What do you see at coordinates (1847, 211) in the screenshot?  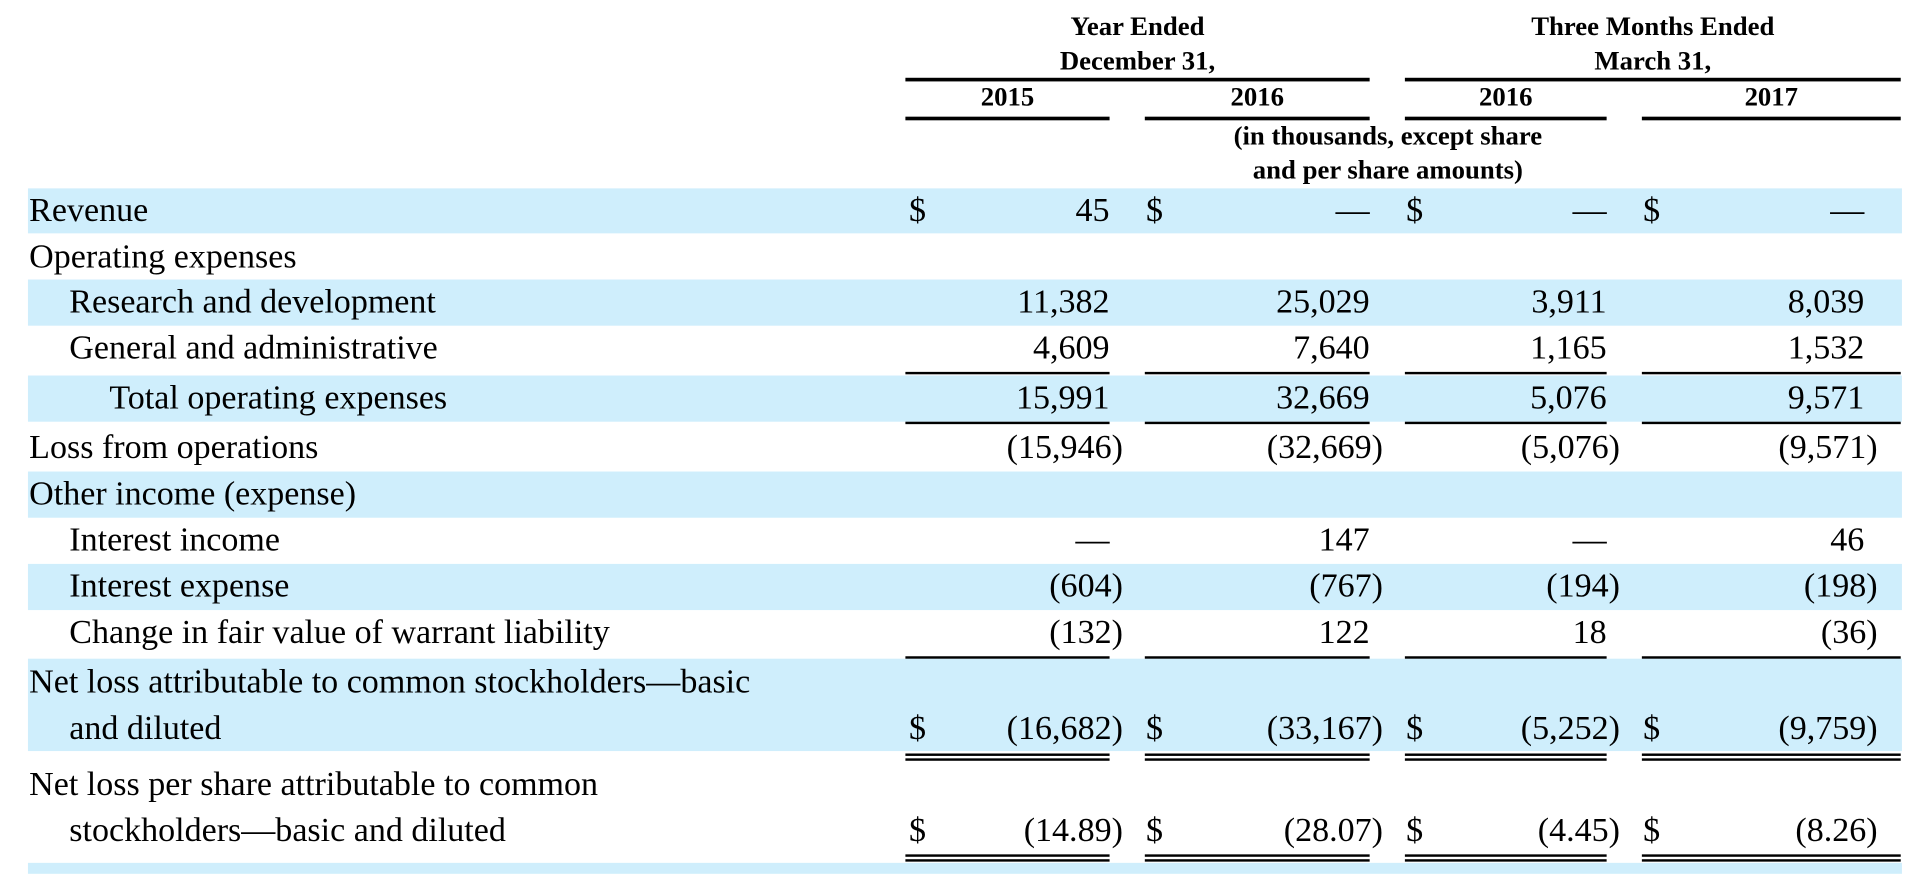 I see `cell-revenue-q2017: —` at bounding box center [1847, 211].